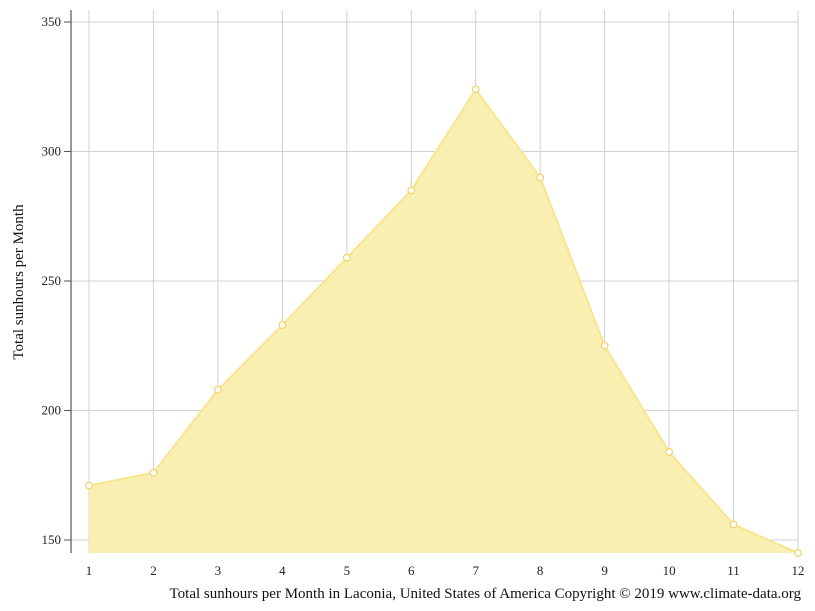  Describe the element at coordinates (411, 570) in the screenshot. I see `x-tick-label: 6` at that location.